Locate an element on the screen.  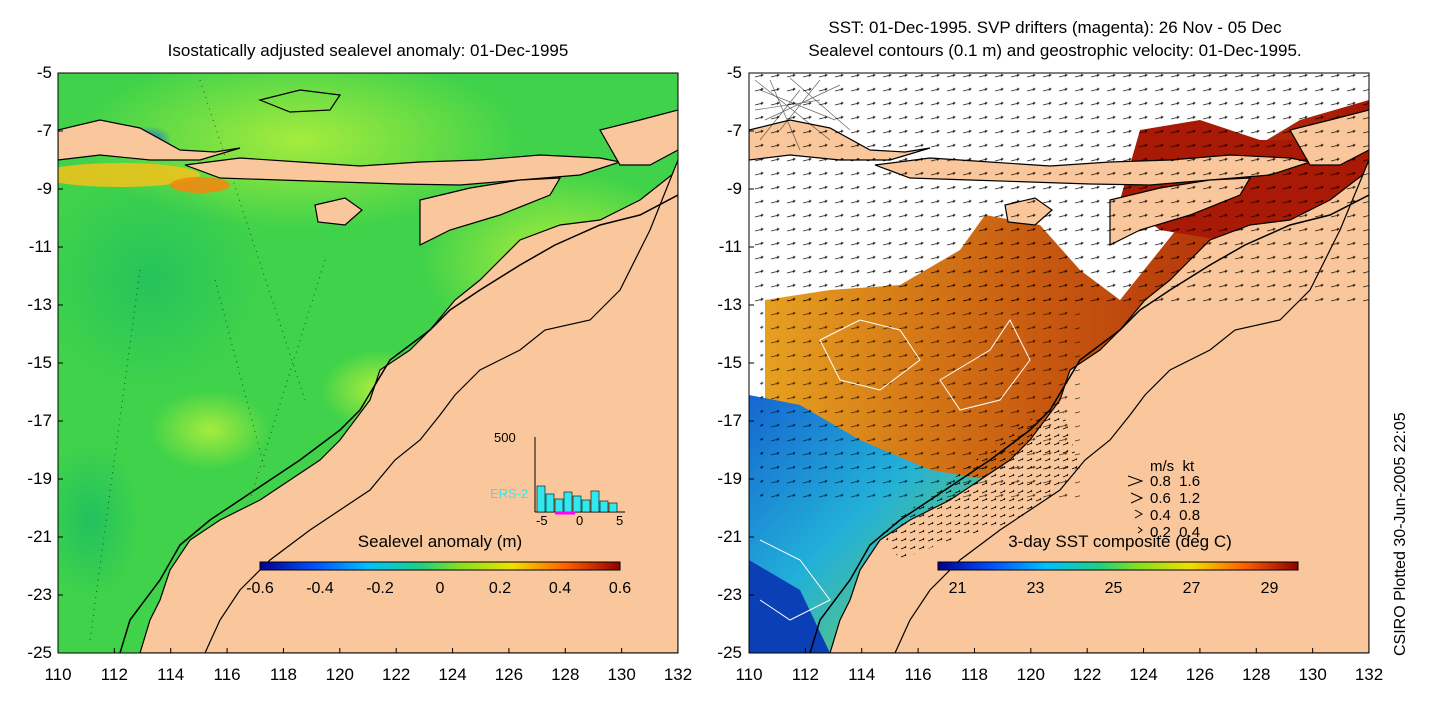
velocity-legend-row: 0.4 0.8 is located at coordinates (1175, 515).